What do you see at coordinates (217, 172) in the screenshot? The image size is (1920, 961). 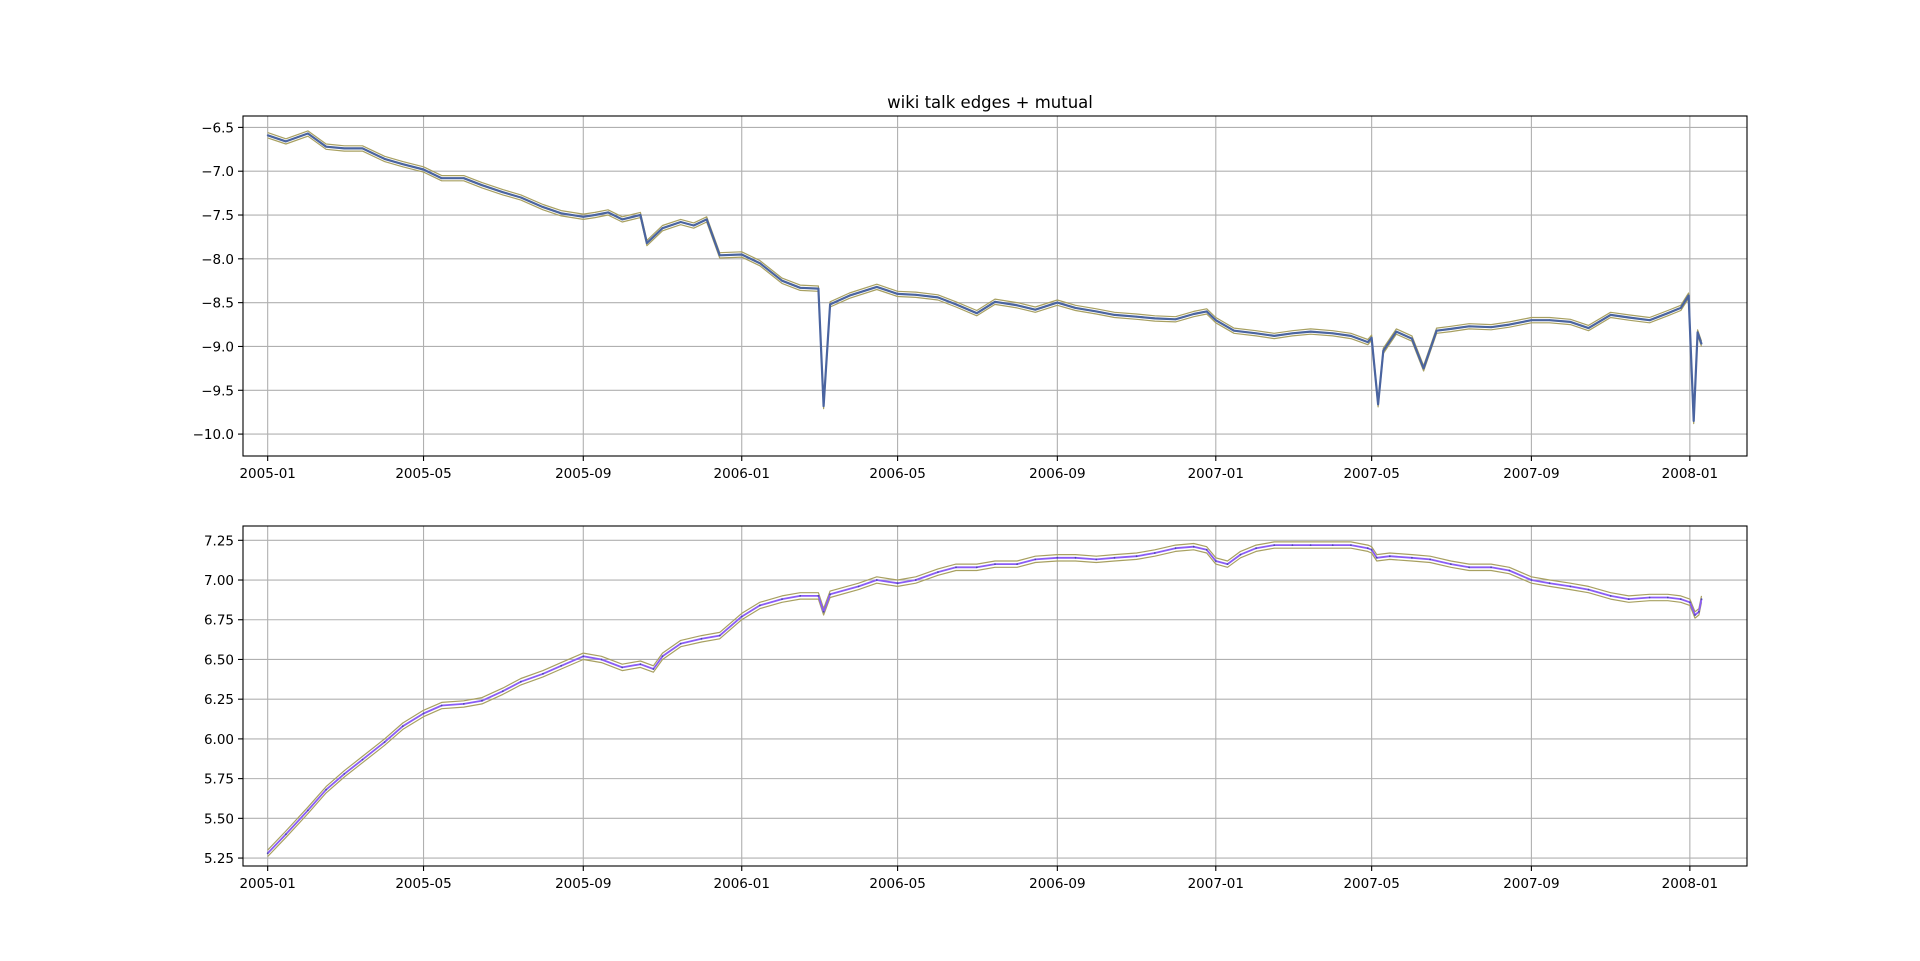 I see `y-tick-label: −7.0` at bounding box center [217, 172].